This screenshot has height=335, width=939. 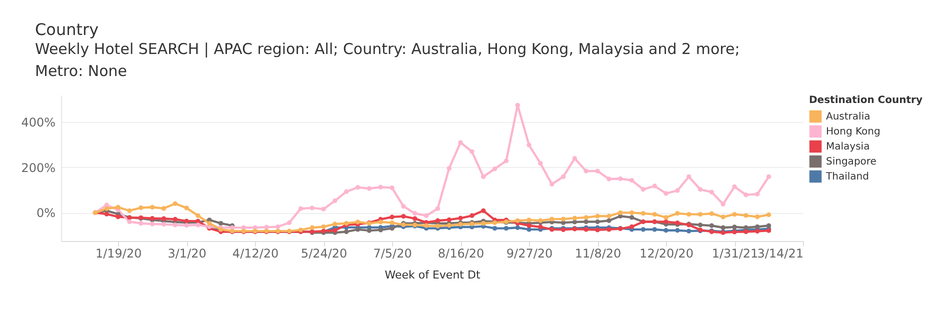 What do you see at coordinates (461, 253) in the screenshot?
I see `x-tick-label: 8/16/20` at bounding box center [461, 253].